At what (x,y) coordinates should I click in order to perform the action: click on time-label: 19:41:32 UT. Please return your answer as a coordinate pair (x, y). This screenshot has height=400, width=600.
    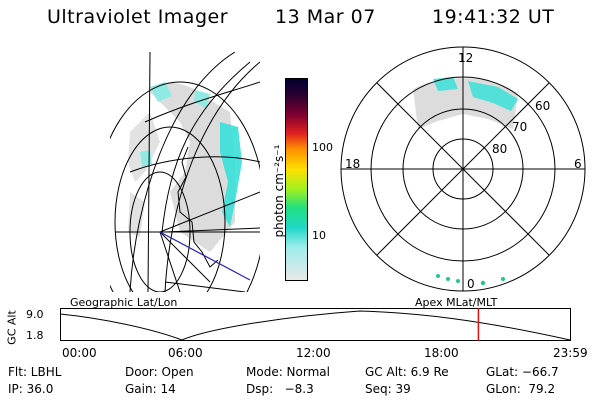
    Looking at the image, I should click on (493, 17).